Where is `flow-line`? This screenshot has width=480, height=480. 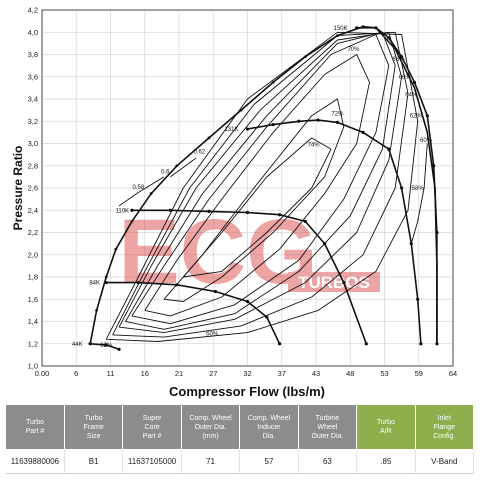
flow-line is located at coordinates (128, 199).